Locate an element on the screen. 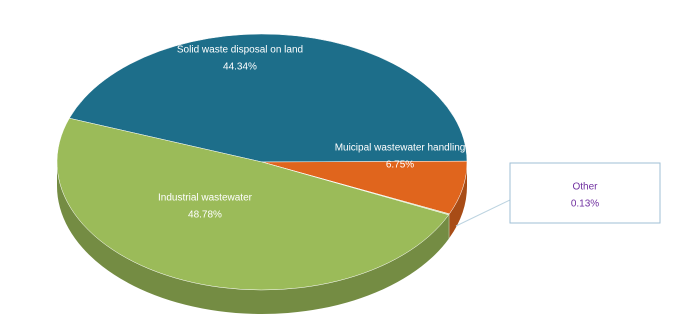  slice-label: Solid waste disposal on land is located at coordinates (240, 50).